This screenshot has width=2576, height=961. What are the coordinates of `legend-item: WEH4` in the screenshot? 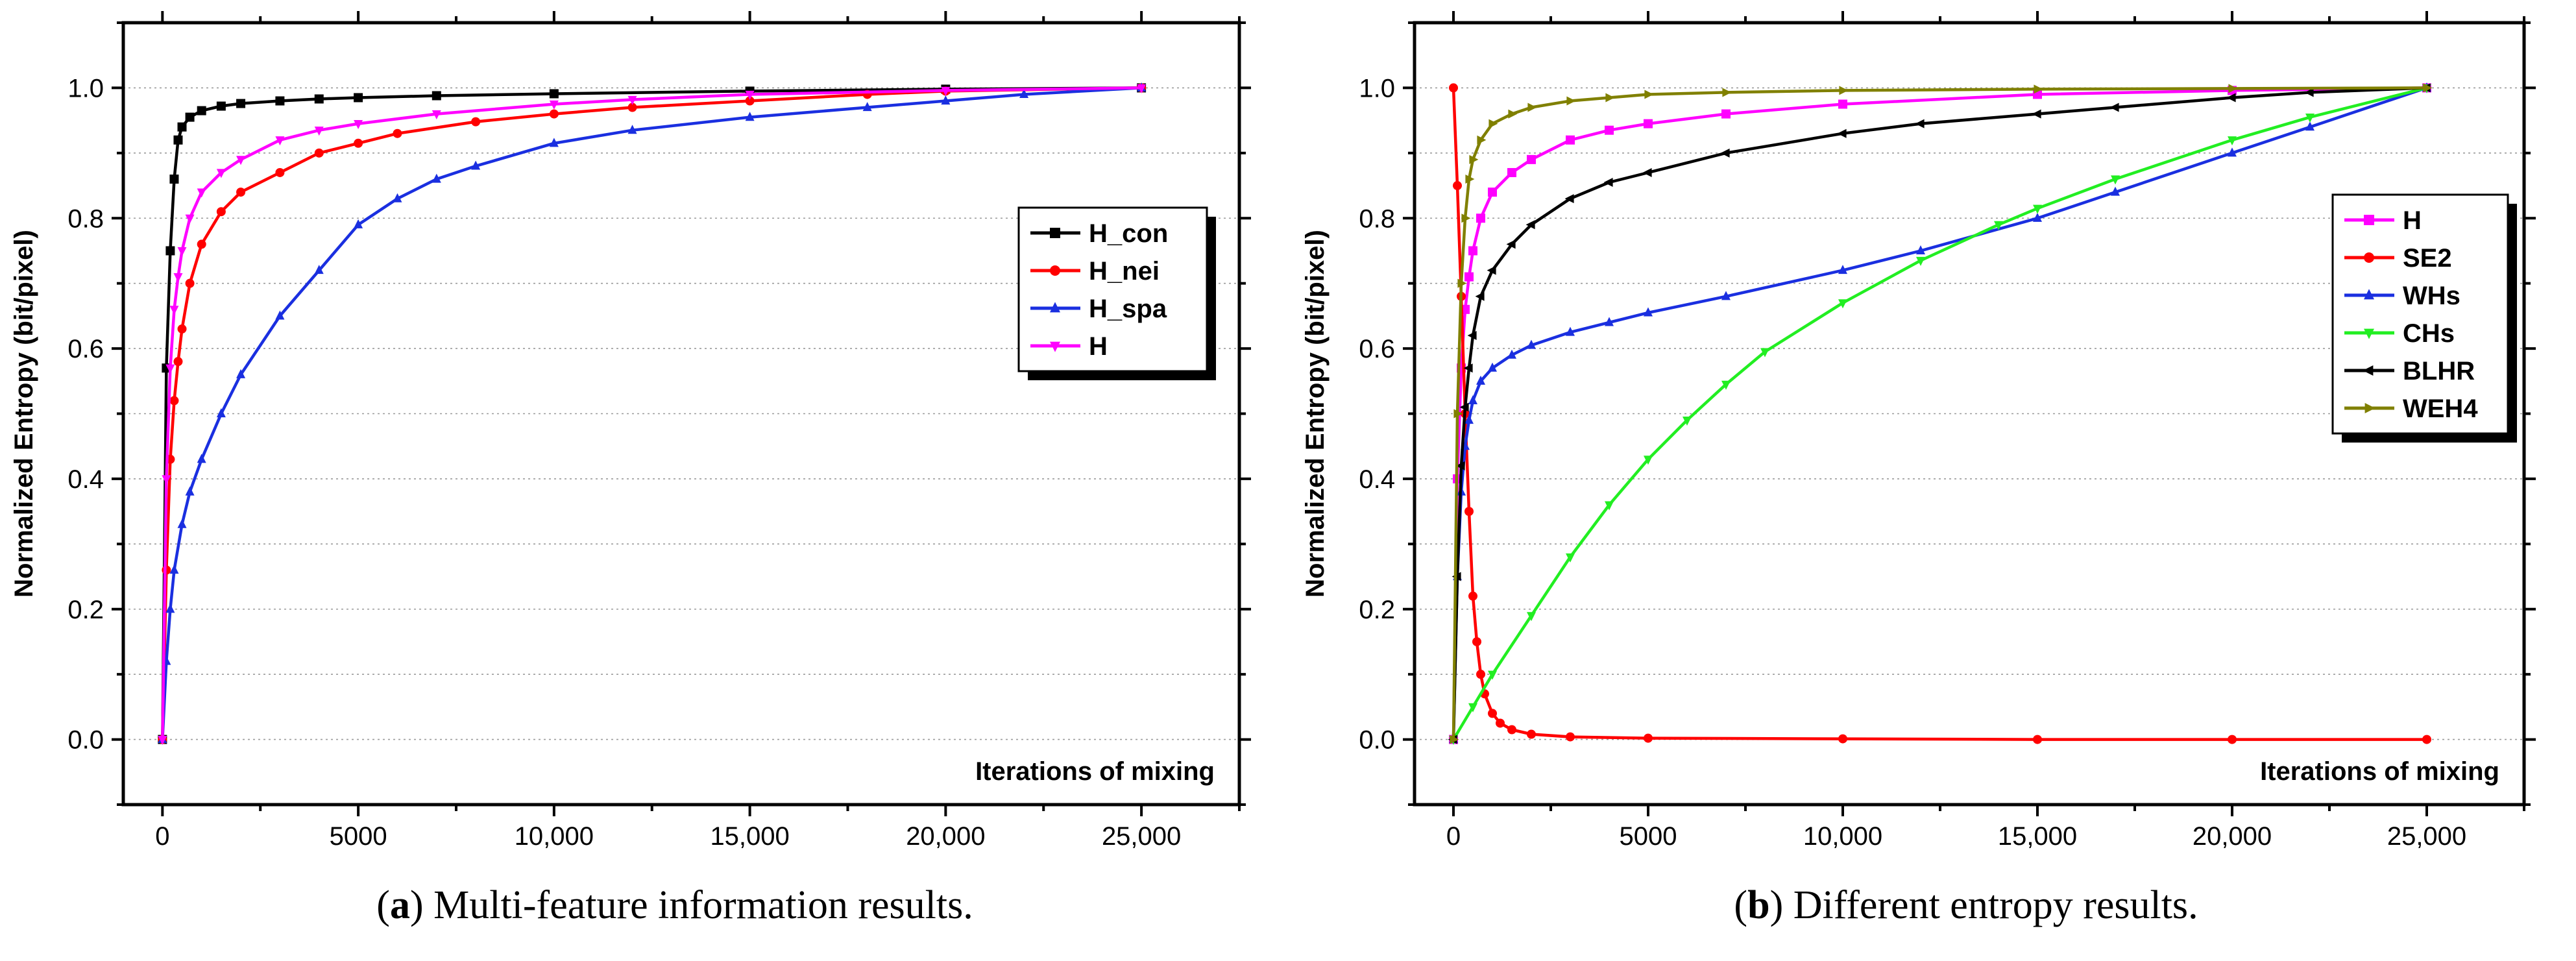 It's located at (2411, 409).